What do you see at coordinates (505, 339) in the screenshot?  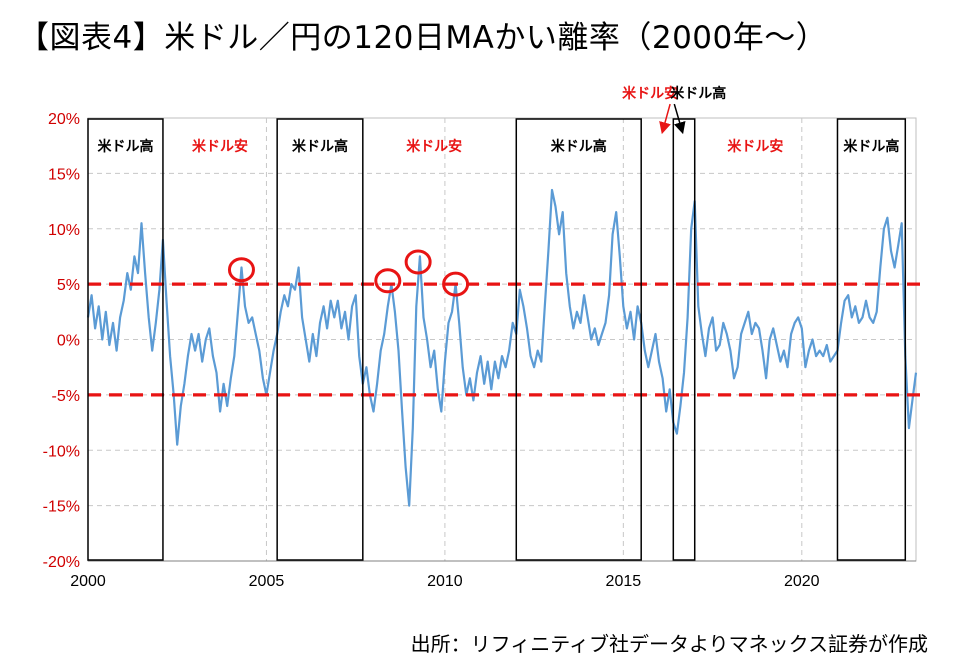 I see `threshold-lines` at bounding box center [505, 339].